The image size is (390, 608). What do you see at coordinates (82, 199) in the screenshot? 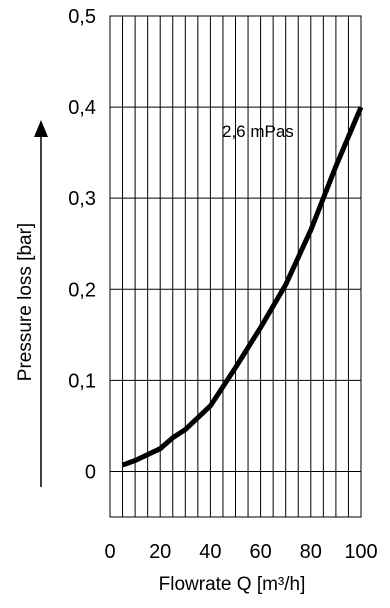
I see `y-tick-label: 0,3` at bounding box center [82, 199].